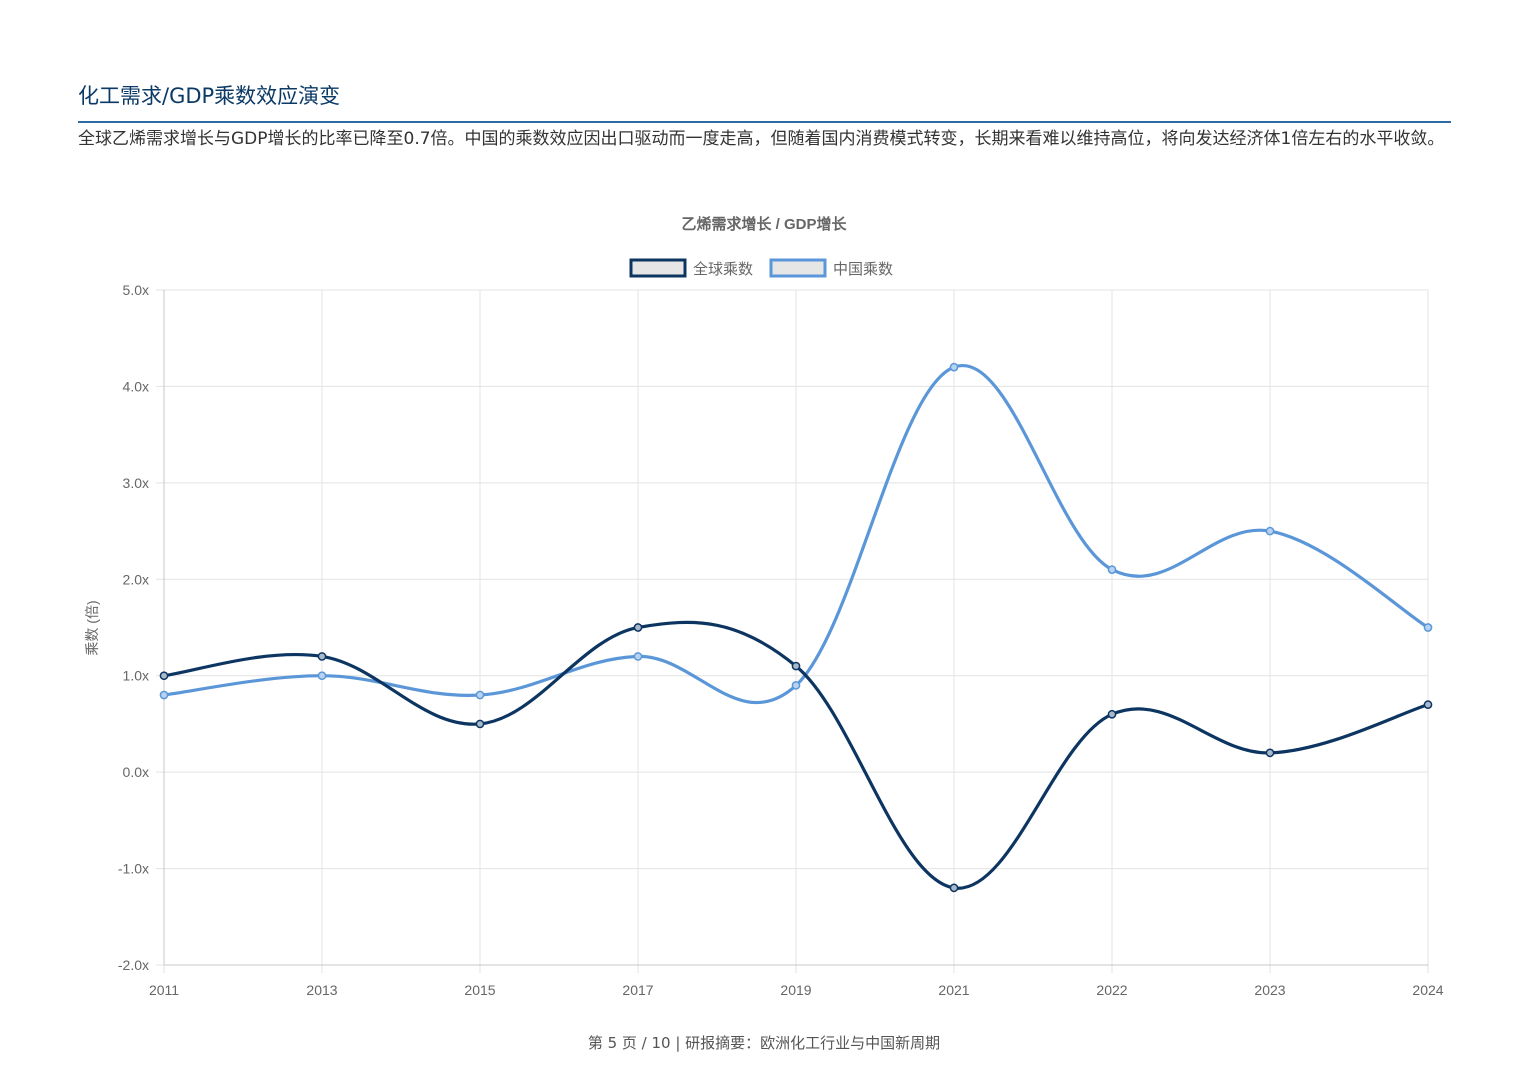 The image size is (1528, 1080). What do you see at coordinates (764, 1043) in the screenshot?
I see `page-footer: 第 5 页 / 10 | 研报摘要：欧洲化工行业与中国新周期` at bounding box center [764, 1043].